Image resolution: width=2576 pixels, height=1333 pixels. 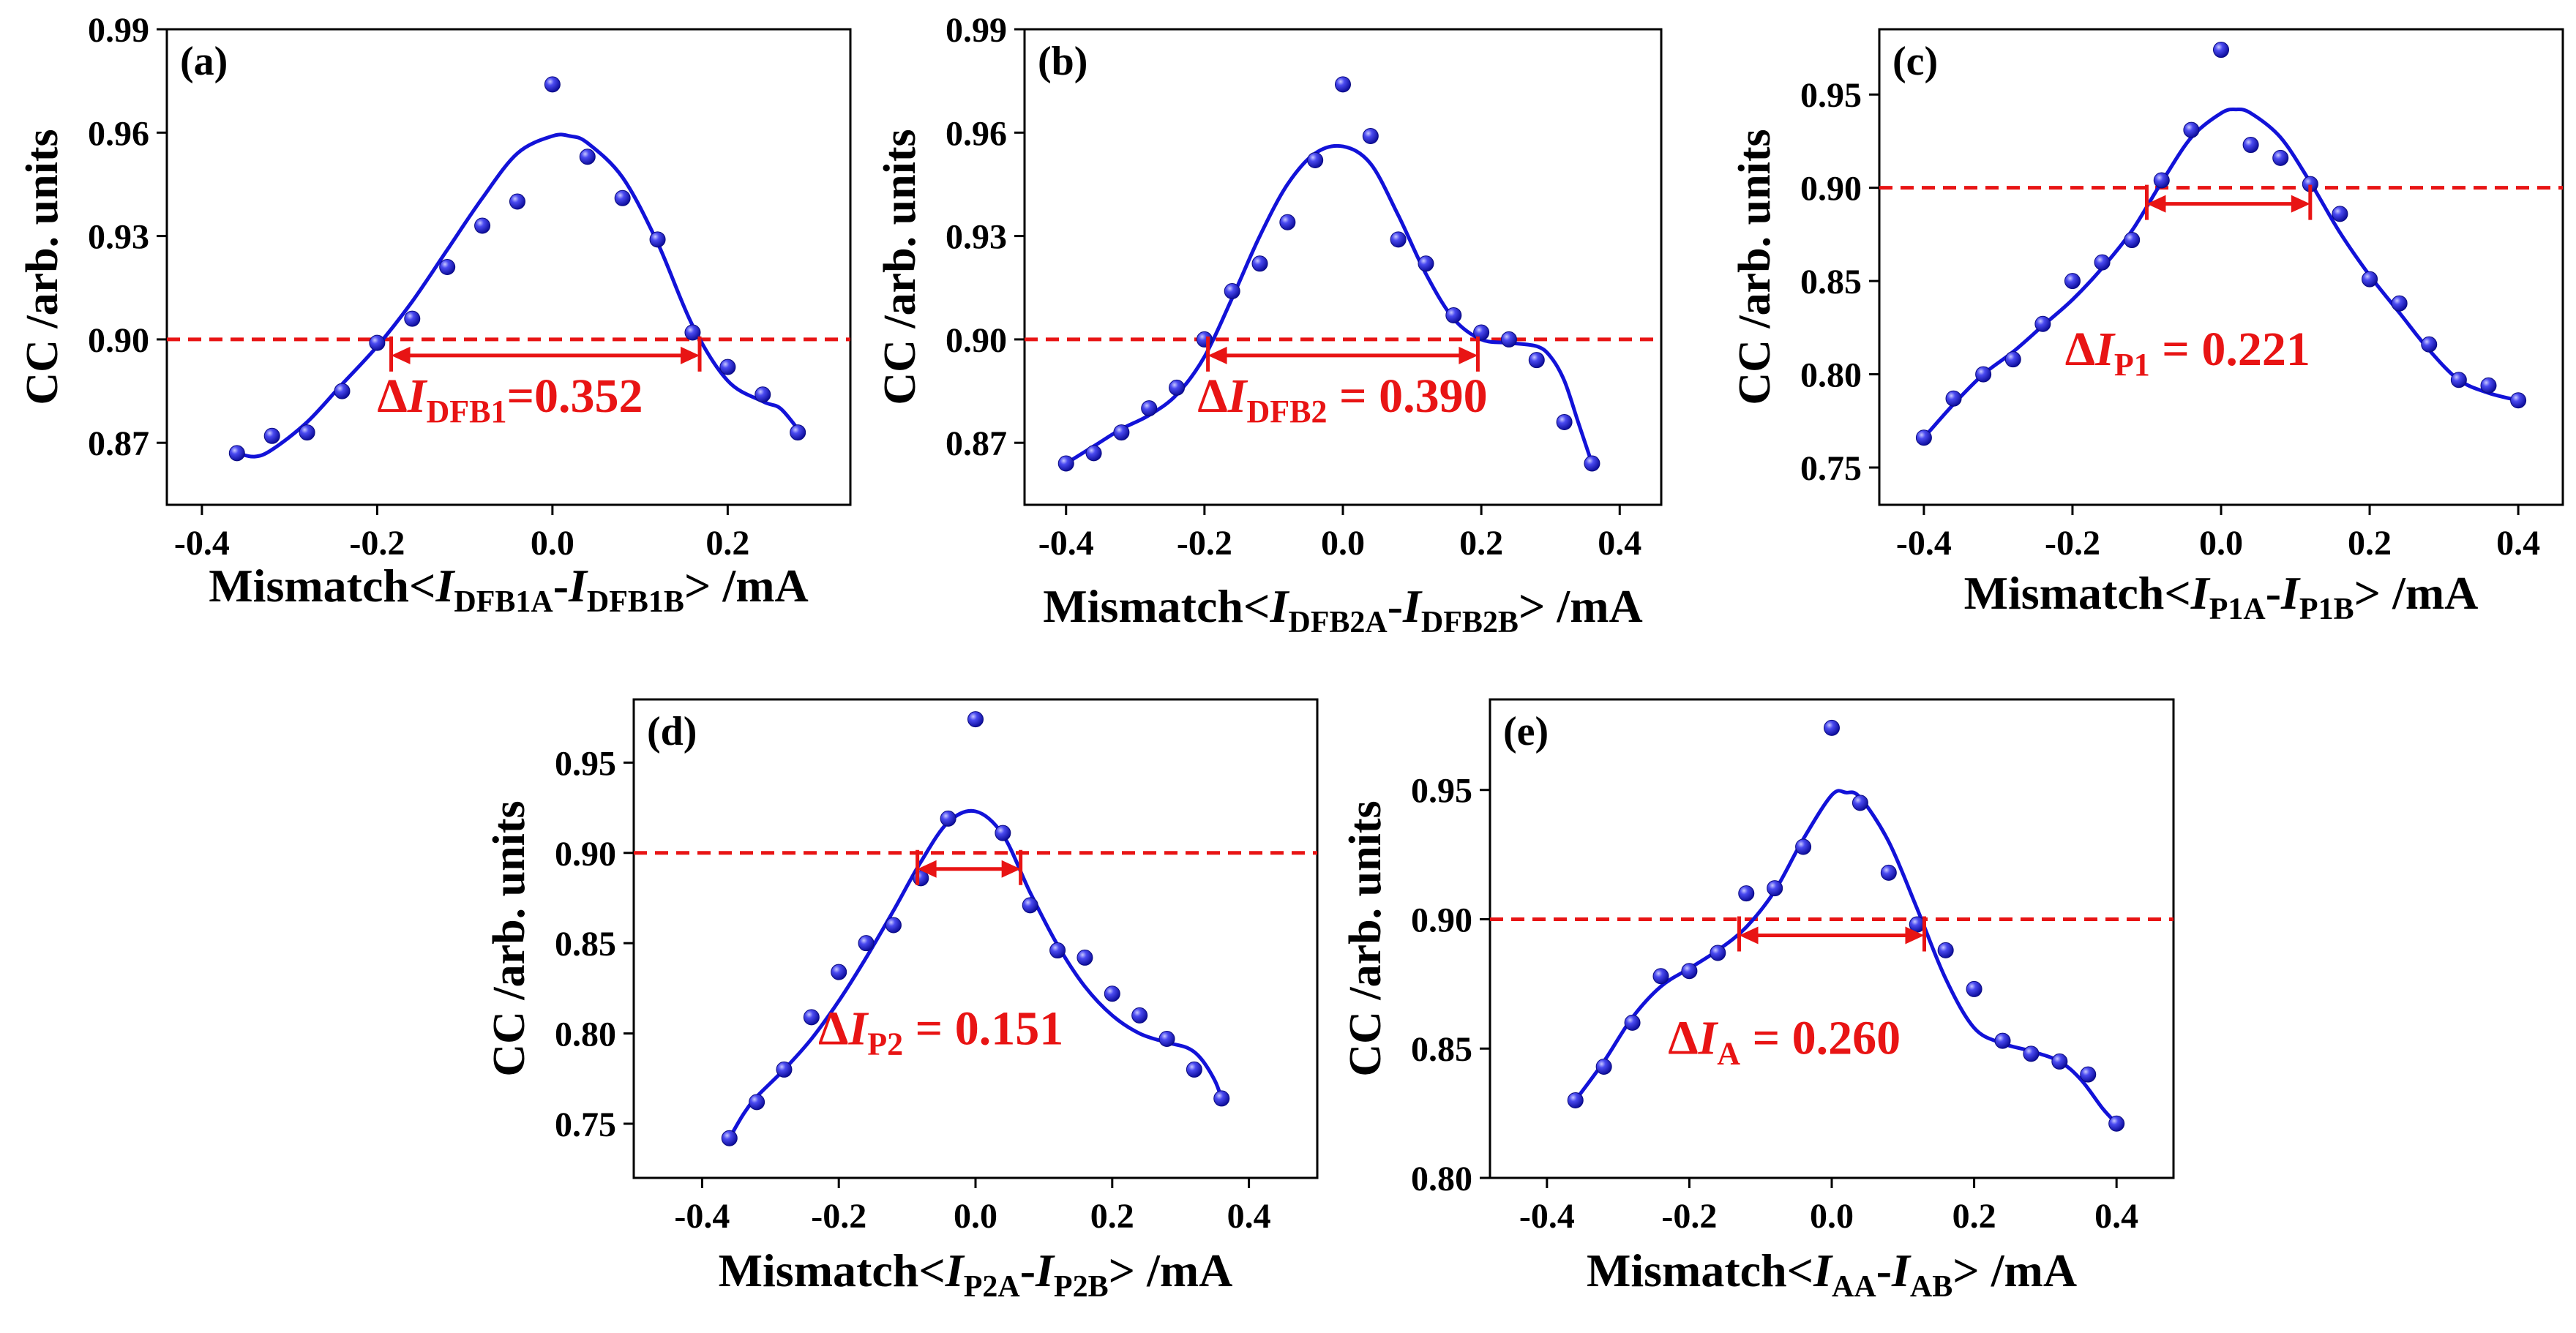 I want to click on y-tick-label: 0.75, so click(x=585, y=1124).